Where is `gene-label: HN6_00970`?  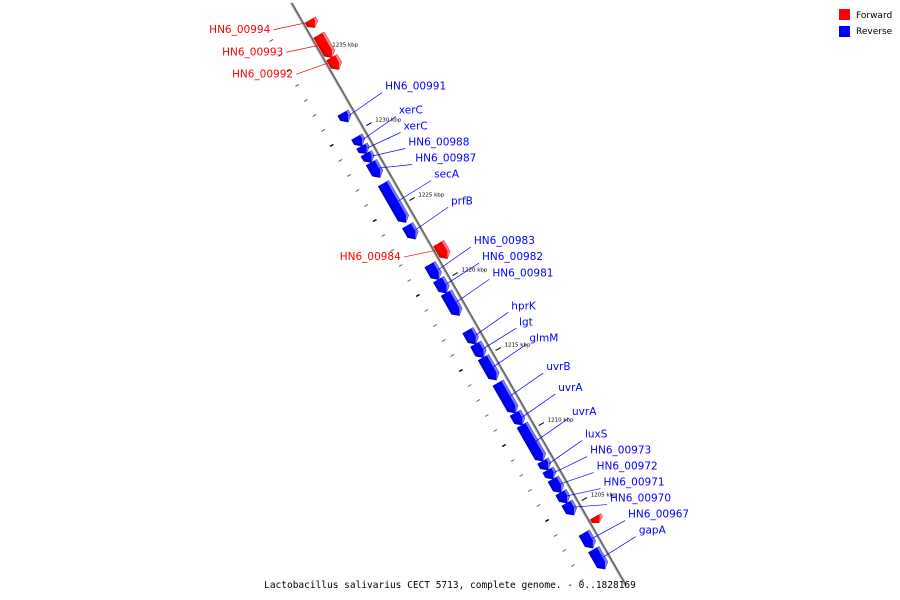 gene-label: HN6_00970 is located at coordinates (640, 499).